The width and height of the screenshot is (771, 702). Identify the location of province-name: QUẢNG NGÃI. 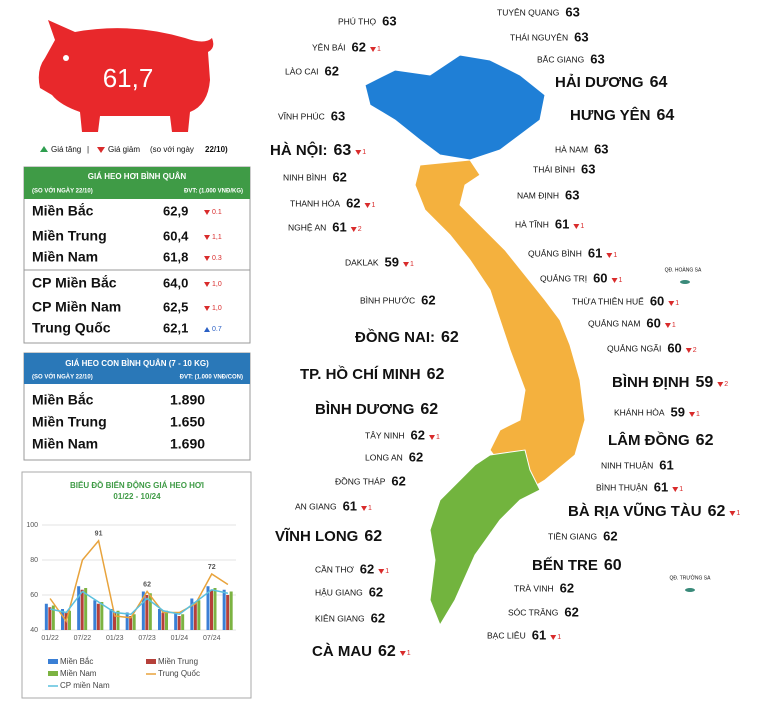
(634, 347).